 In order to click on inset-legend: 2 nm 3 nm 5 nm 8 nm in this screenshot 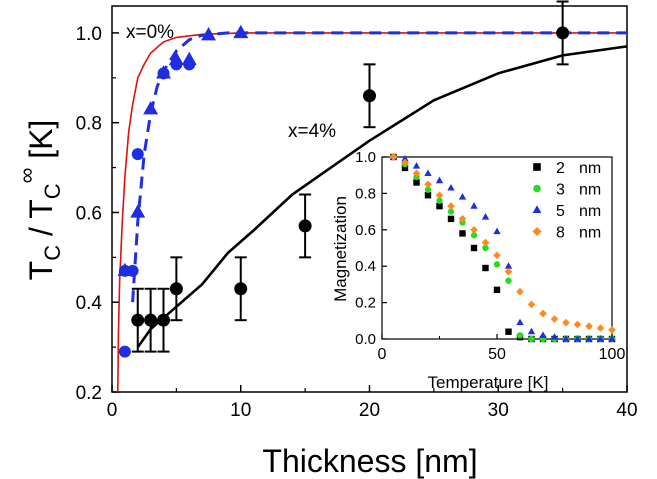, I will do `click(566, 201)`.